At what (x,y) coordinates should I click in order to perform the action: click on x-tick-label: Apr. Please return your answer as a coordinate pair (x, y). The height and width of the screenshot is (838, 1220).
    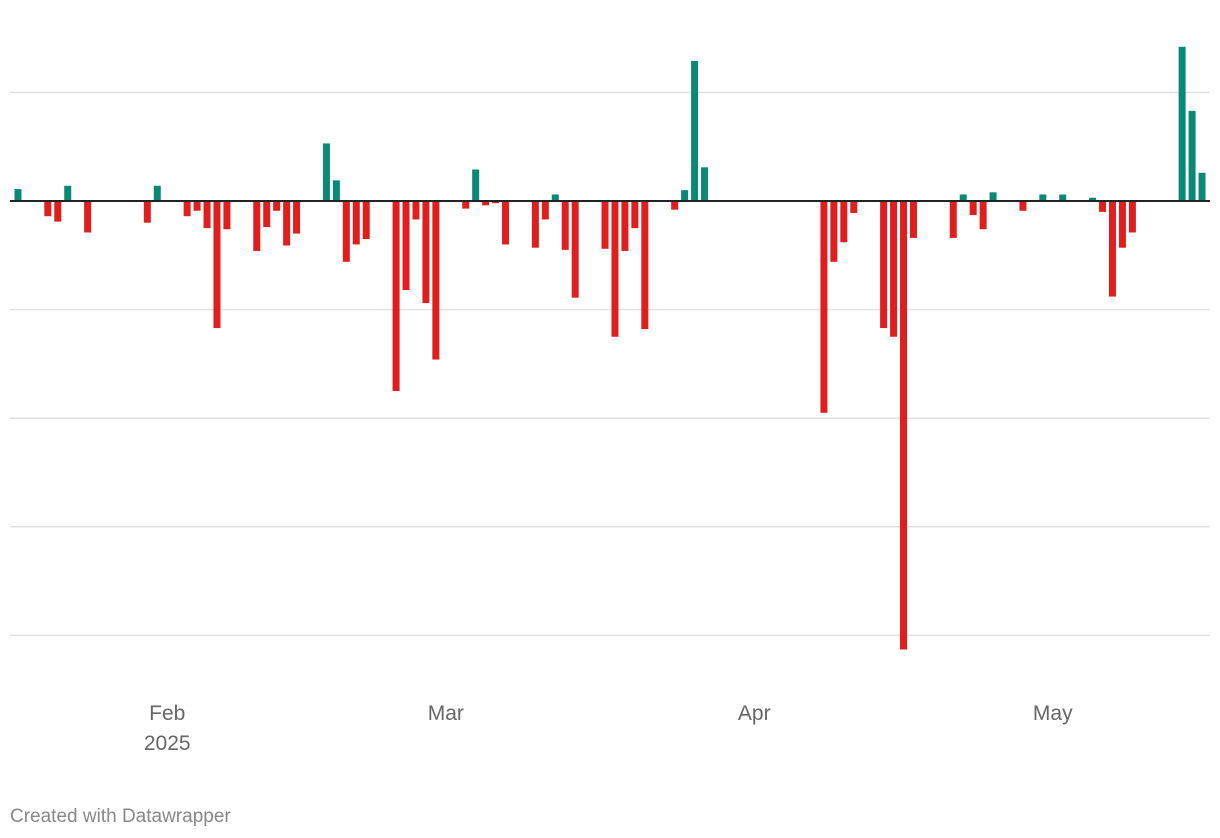
    Looking at the image, I should click on (754, 713).